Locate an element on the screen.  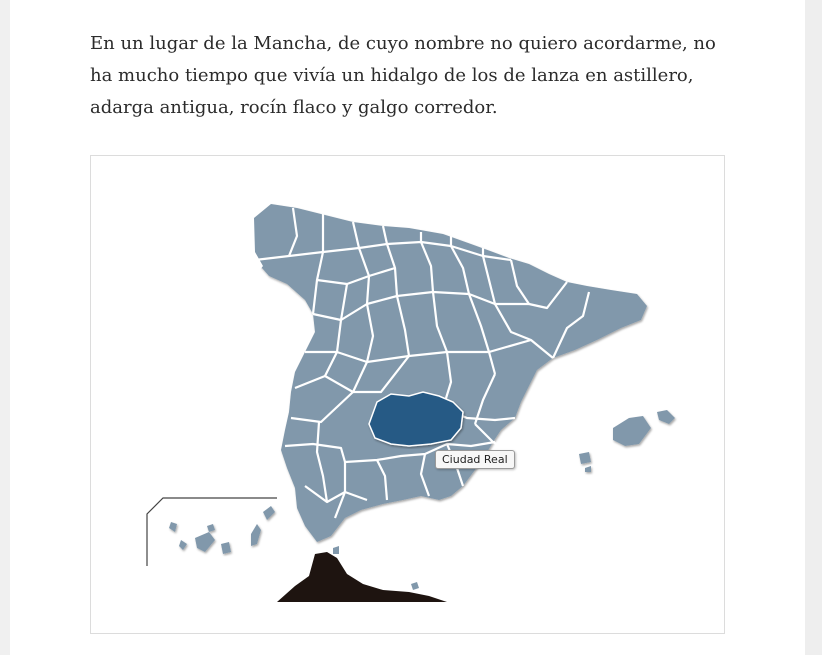
portugal-area is located at coordinates (247, 247).